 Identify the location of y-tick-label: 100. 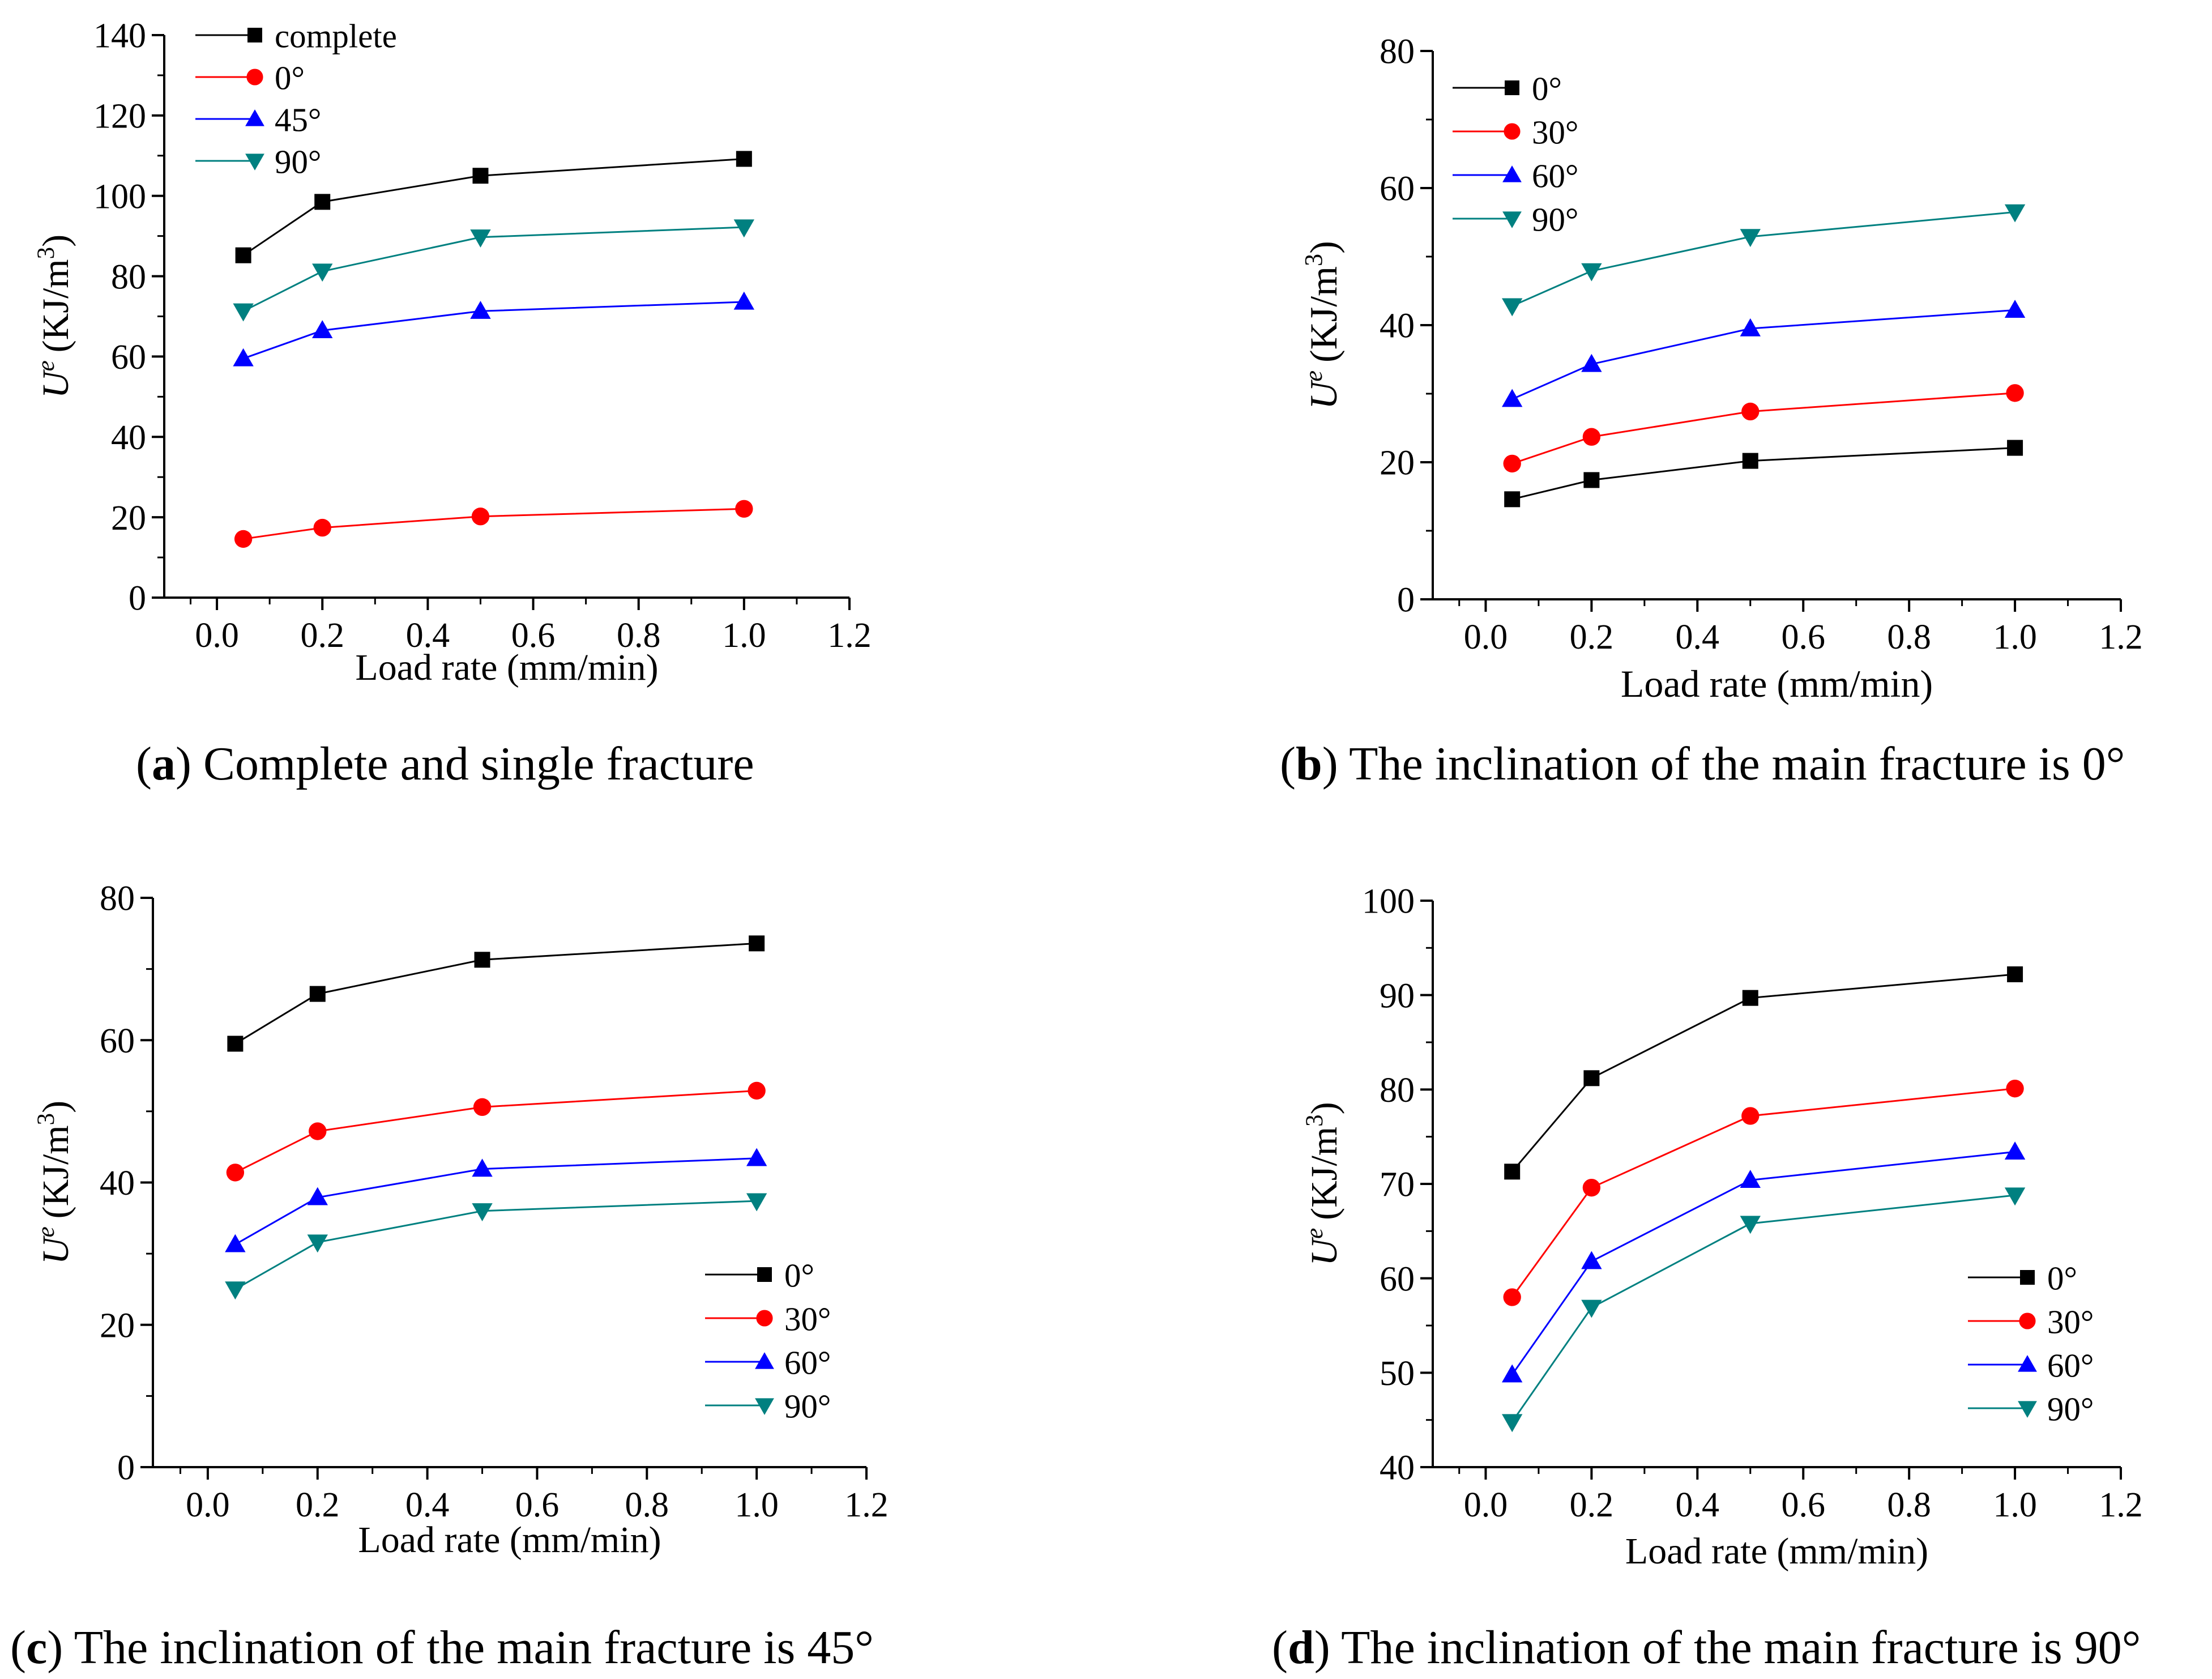
(119, 196).